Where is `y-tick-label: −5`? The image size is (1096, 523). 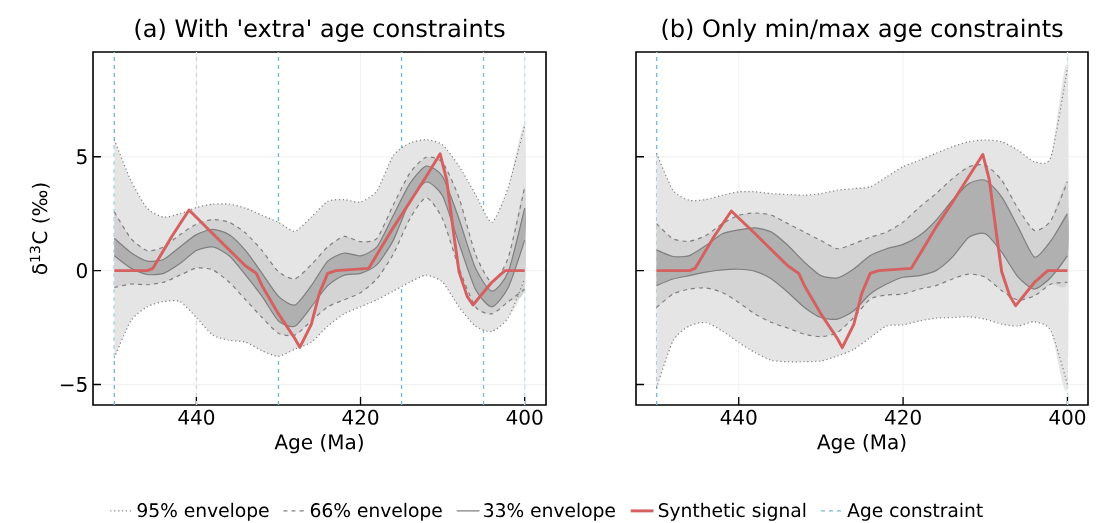 y-tick-label: −5 is located at coordinates (73, 384).